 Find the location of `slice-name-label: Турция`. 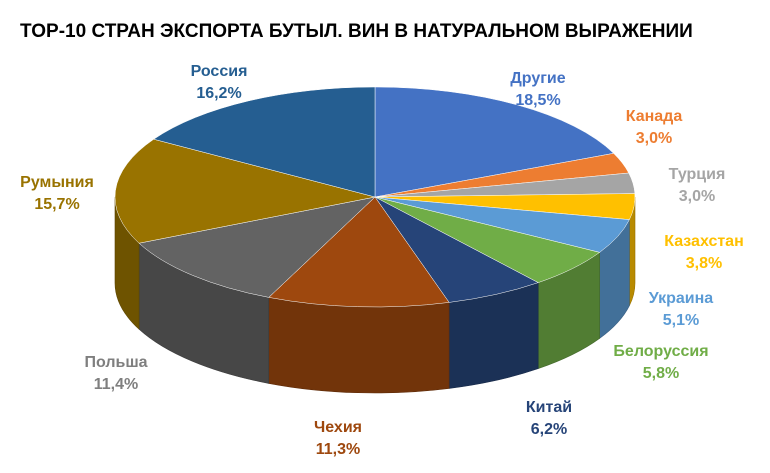

slice-name-label: Турция is located at coordinates (697, 174).